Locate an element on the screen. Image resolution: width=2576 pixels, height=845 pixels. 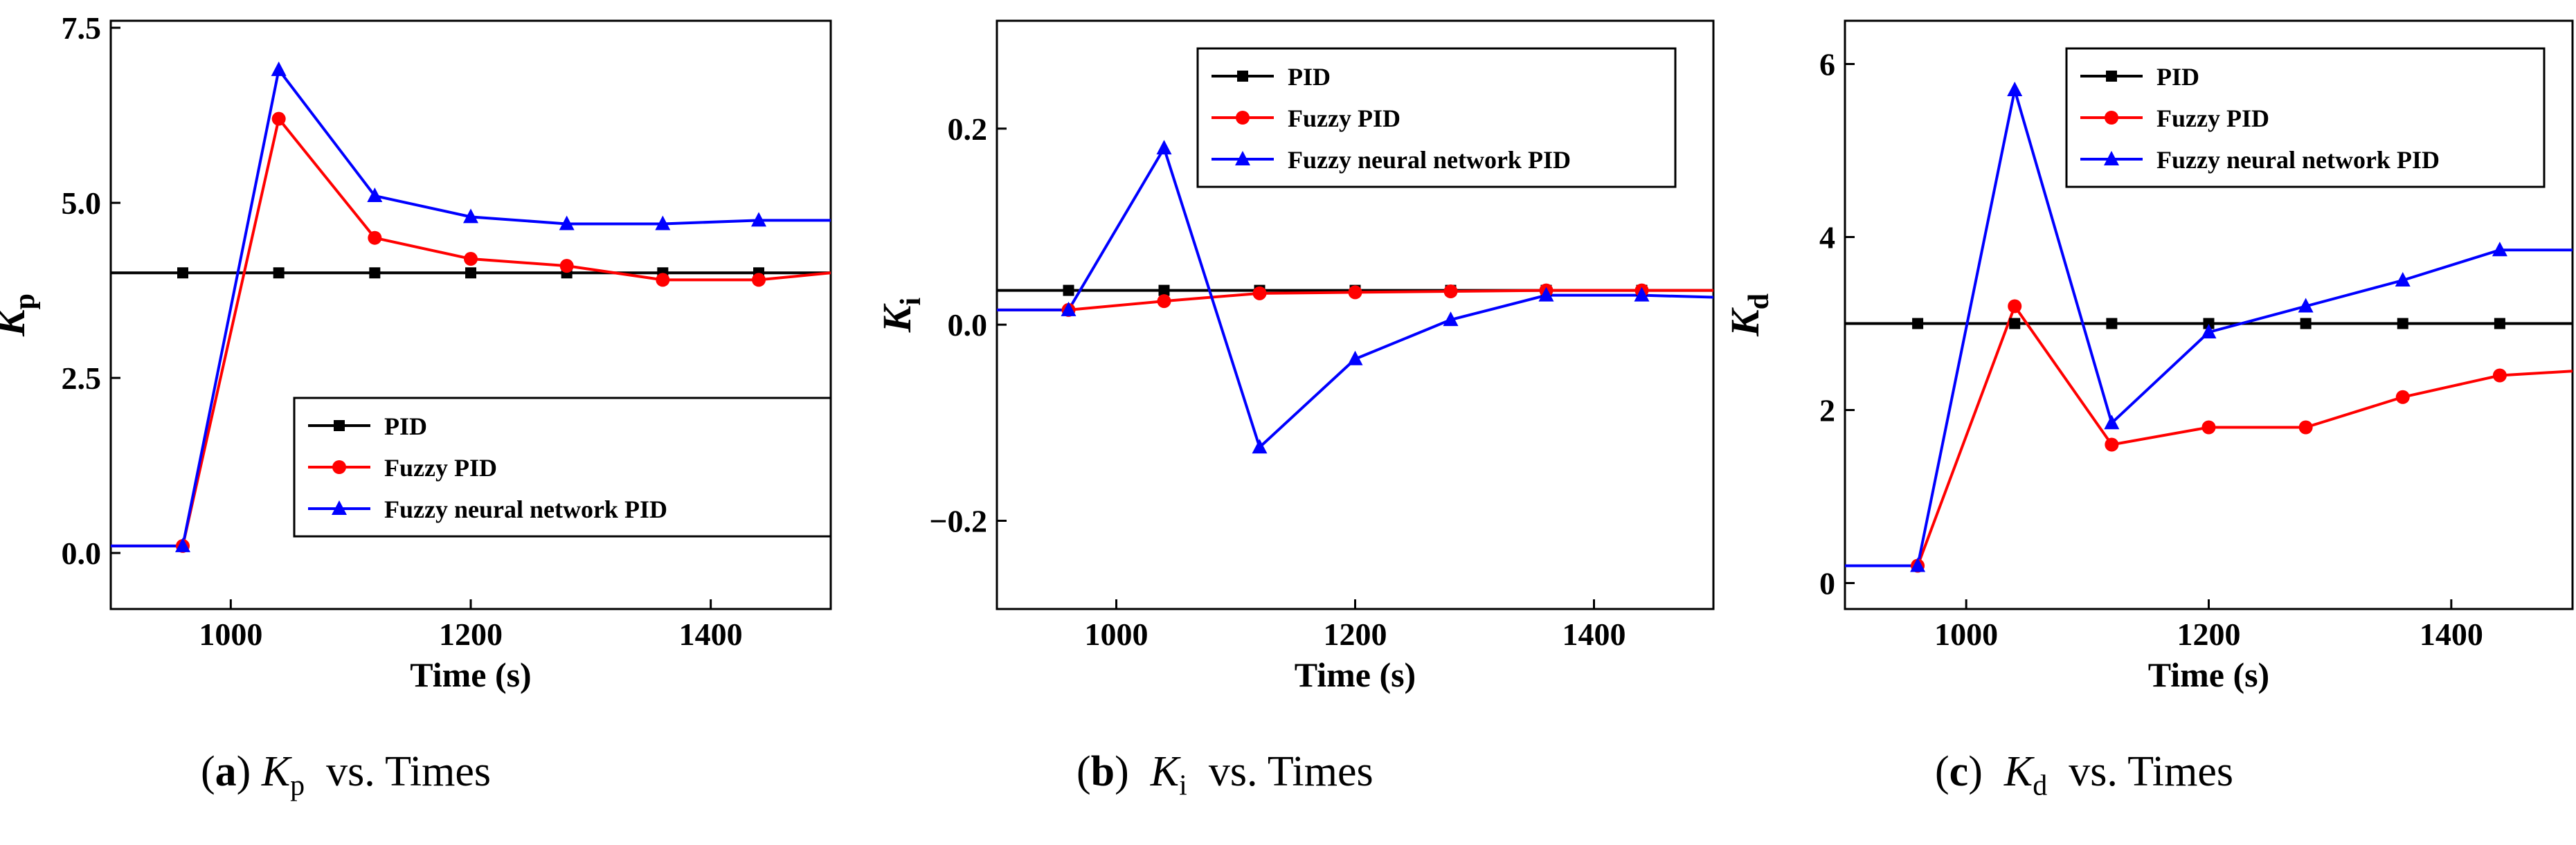
y-tick-label: 2.5 is located at coordinates (82, 379).